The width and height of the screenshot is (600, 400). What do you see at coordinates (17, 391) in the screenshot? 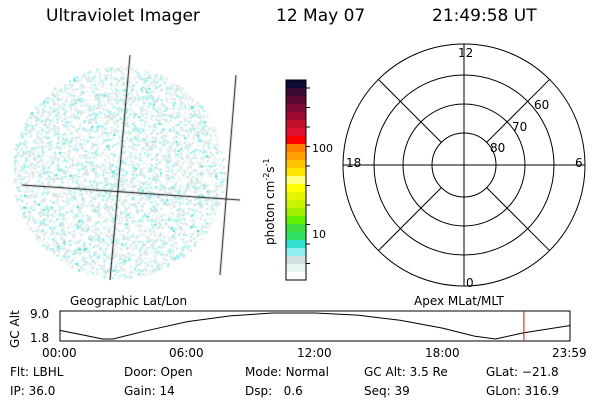
I see `status-key: IP:` at bounding box center [17, 391].